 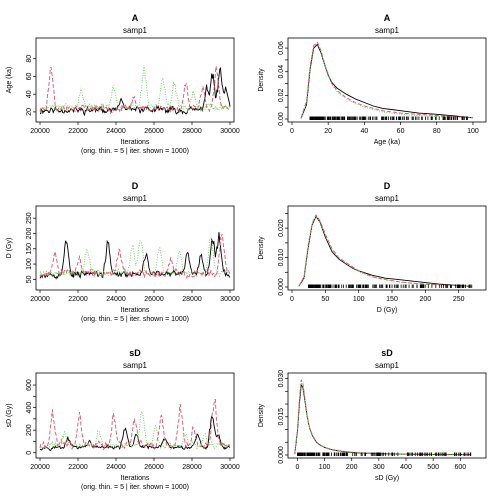 I want to click on y-tick-label: 0.015, so click(x=281, y=417).